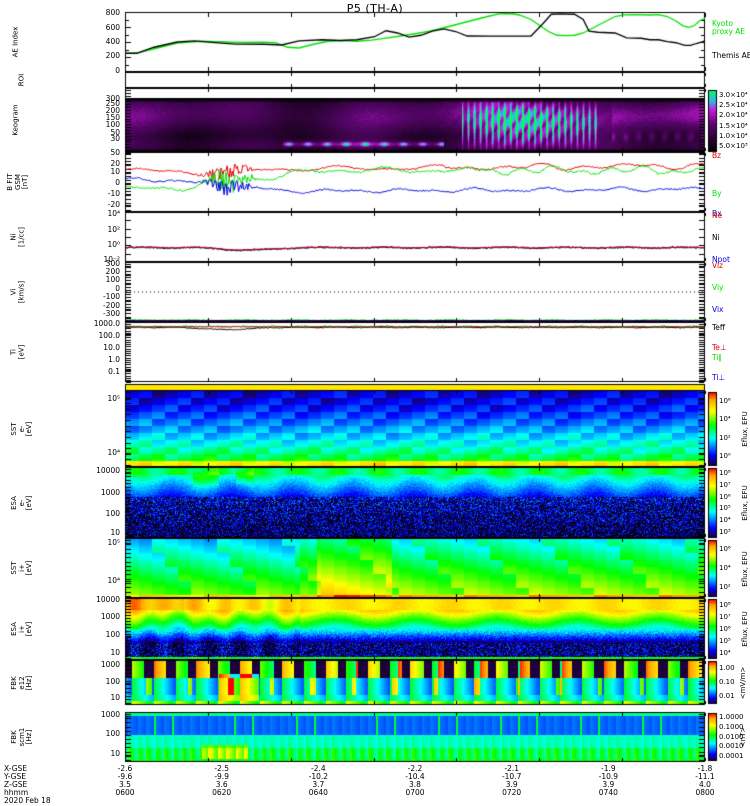 The image size is (750, 806). What do you see at coordinates (511, 768) in the screenshot?
I see `x-axis-value-0-4: -2.1` at bounding box center [511, 768].